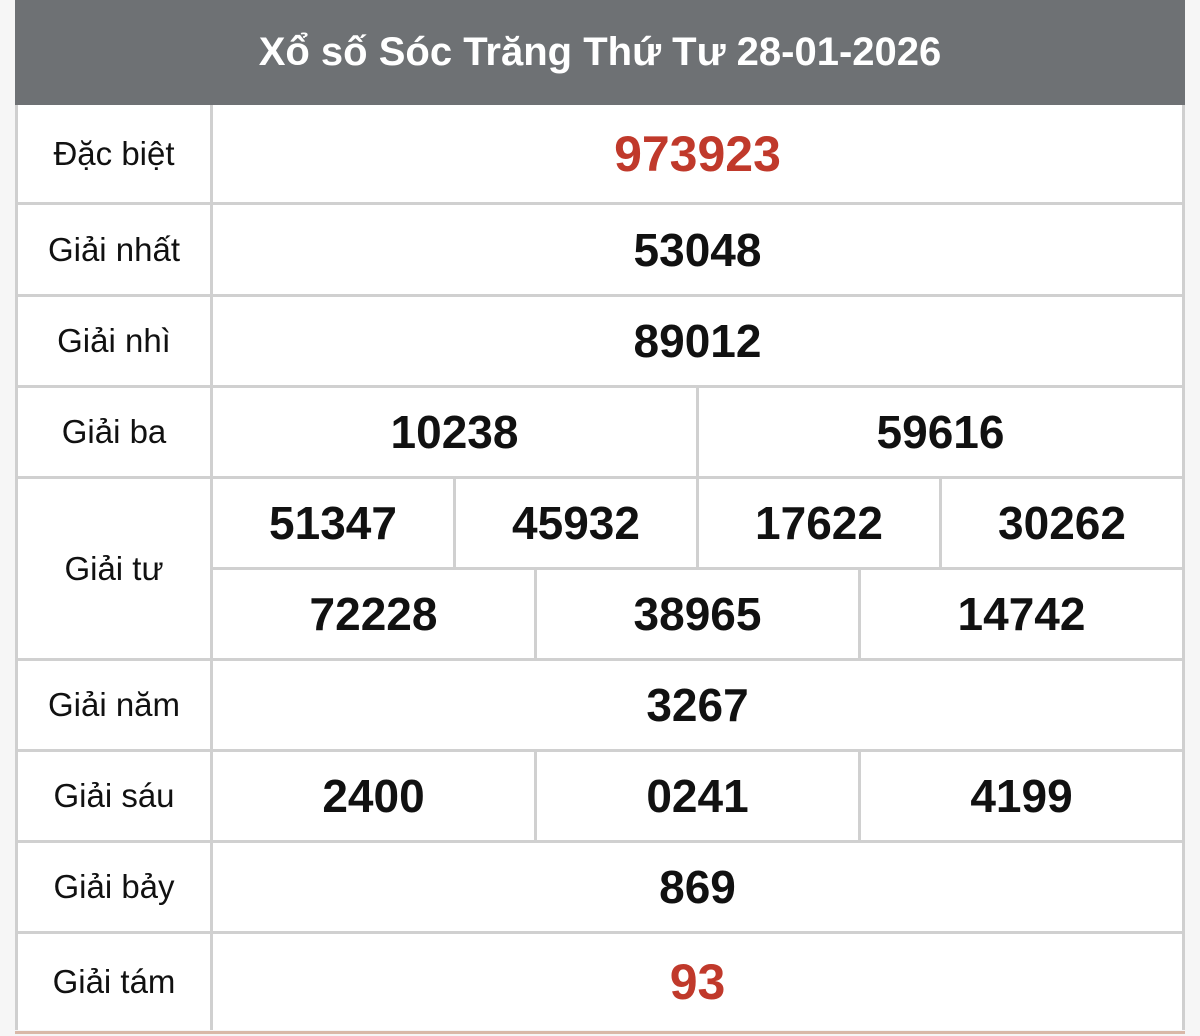 This screenshot has height=1036, width=1200. Describe the element at coordinates (600, 155) in the screenshot. I see `prize-row: Đặc biệt 973923` at that location.